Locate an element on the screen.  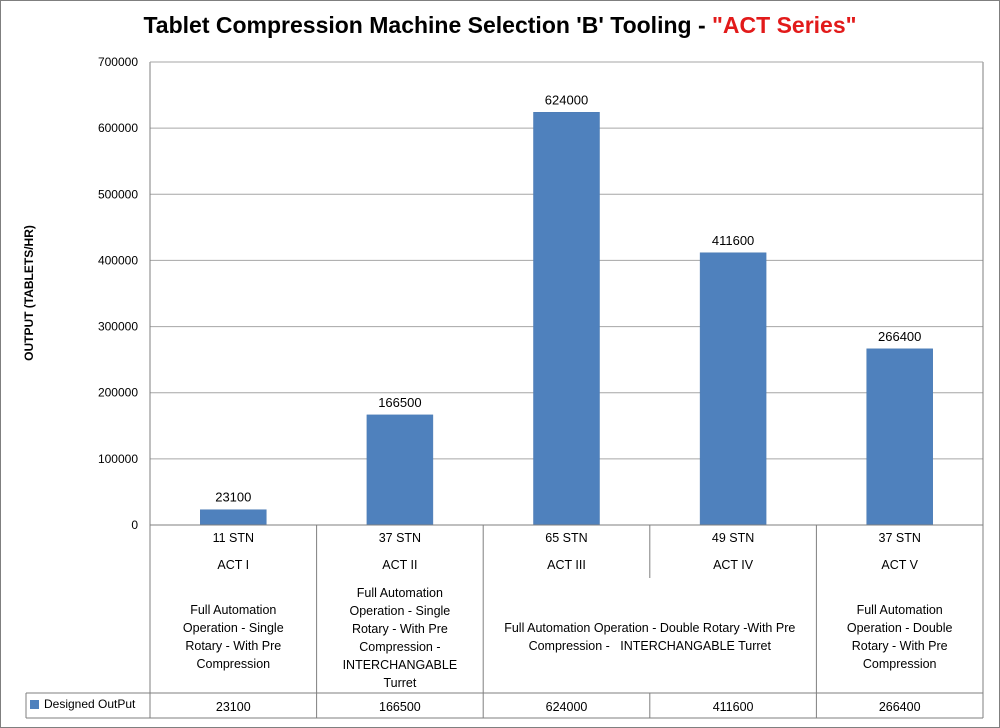
x-tick-label-model: ACT I is located at coordinates (233, 565).